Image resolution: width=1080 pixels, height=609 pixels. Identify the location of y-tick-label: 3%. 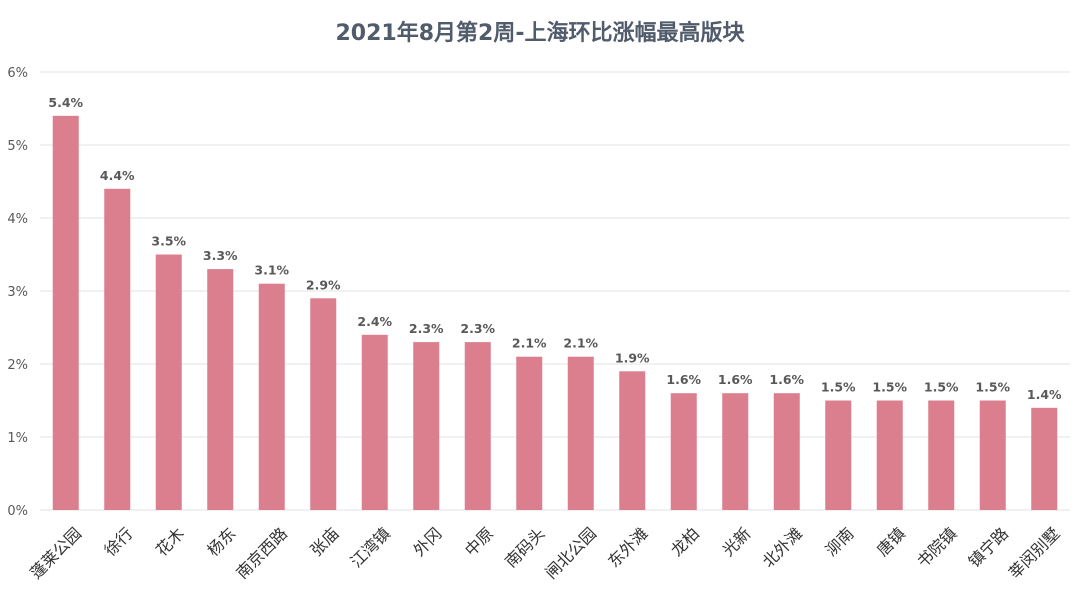
(17, 292).